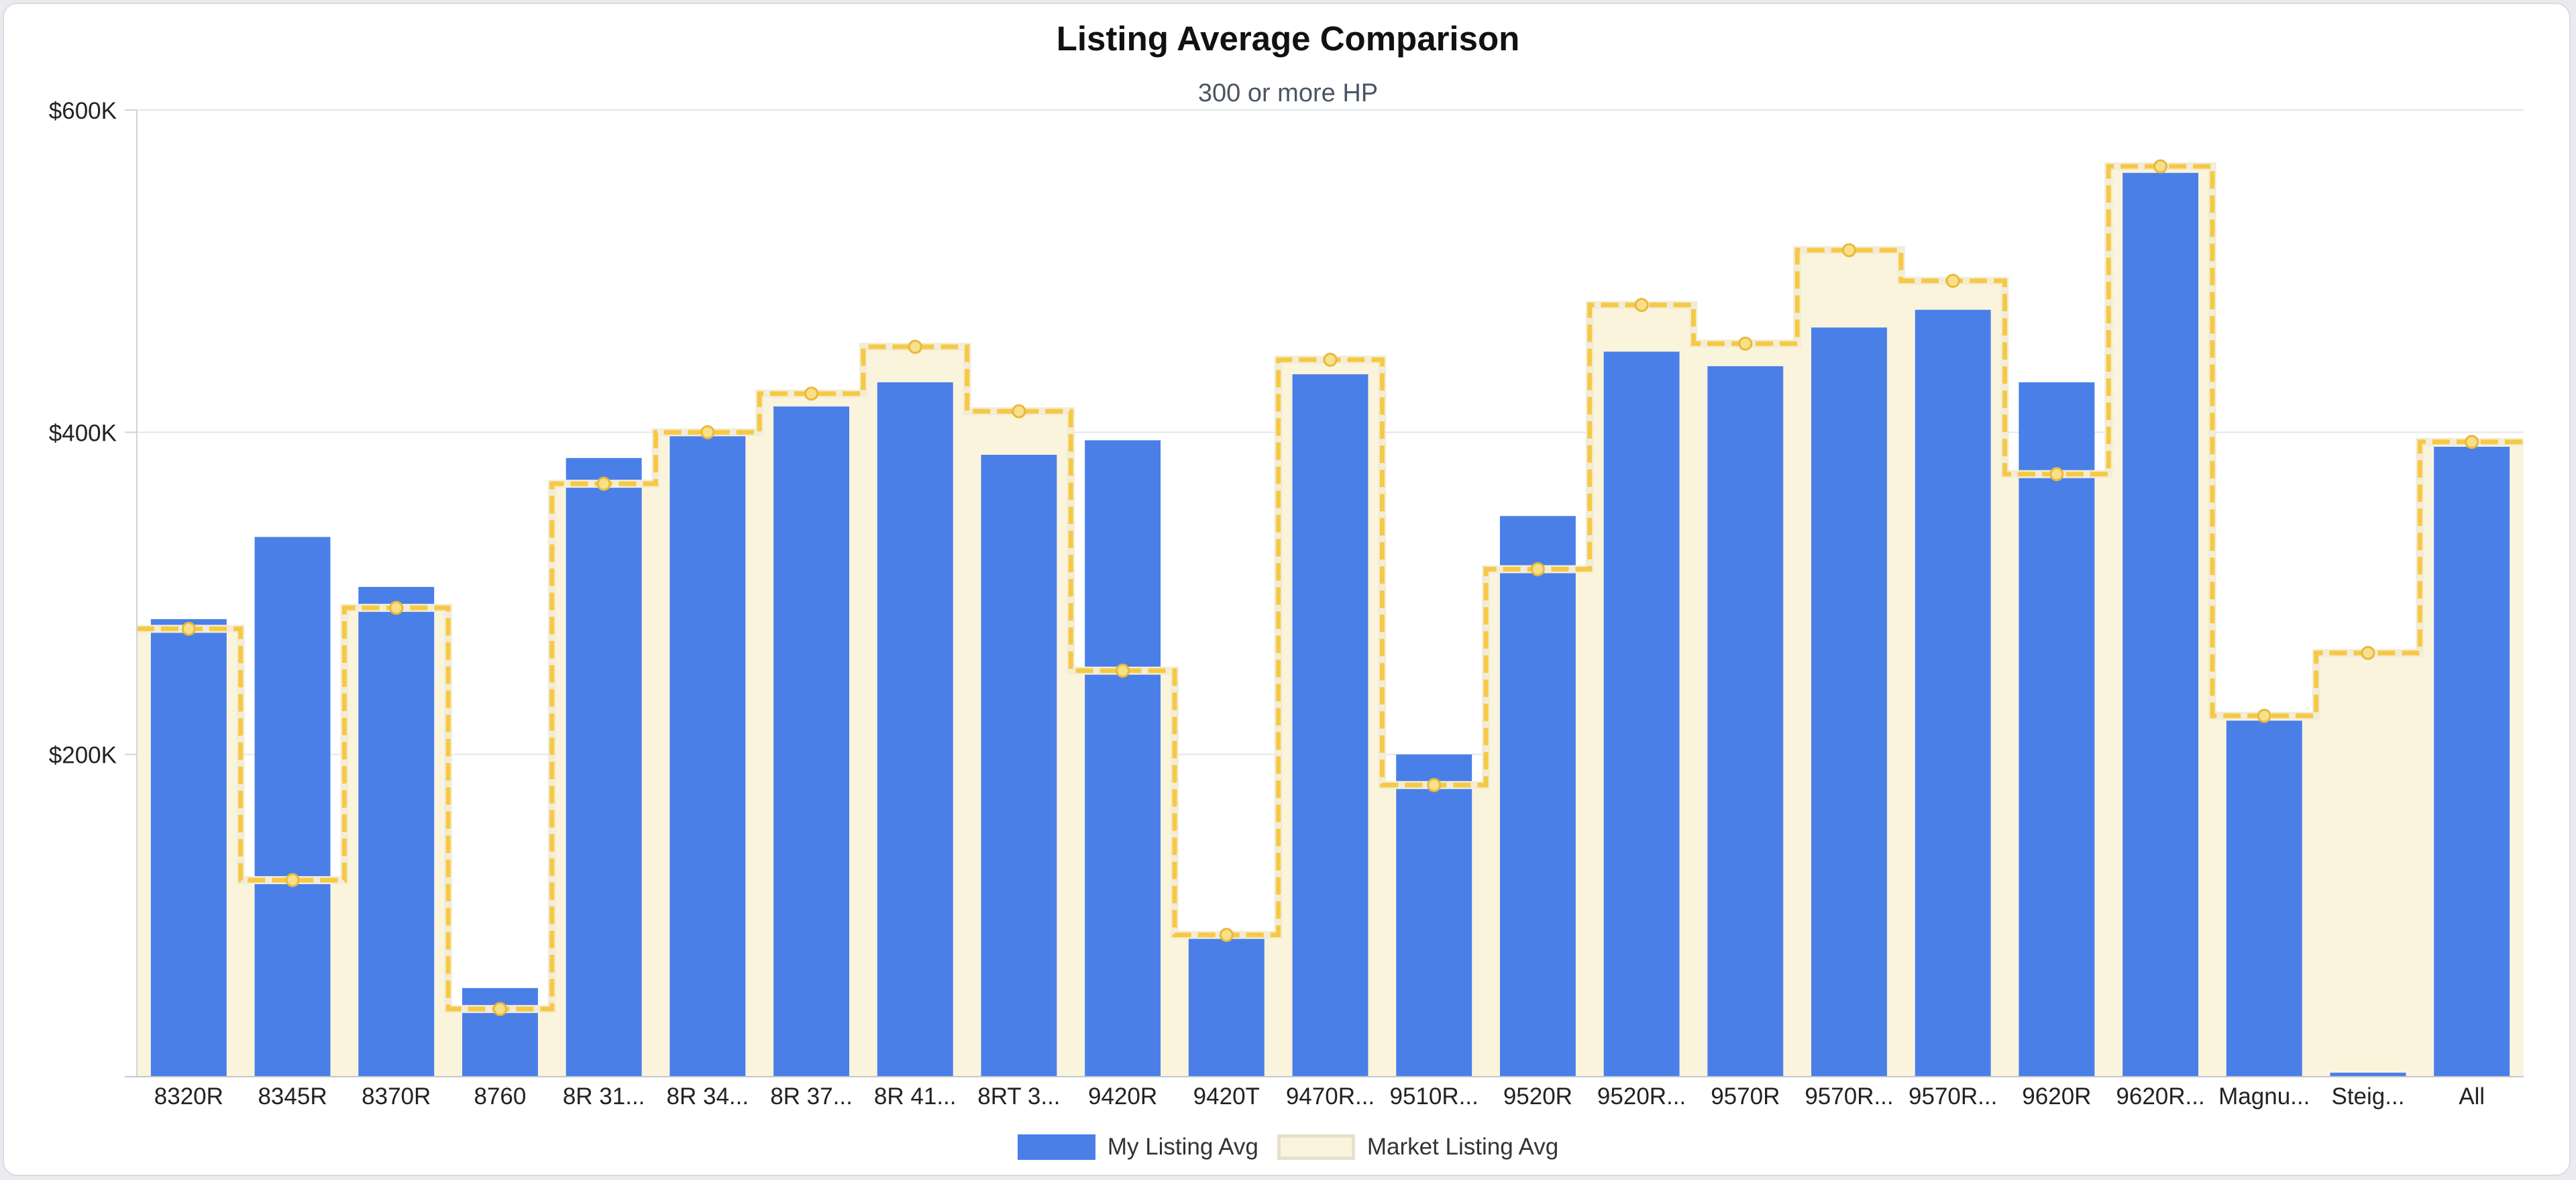 The height and width of the screenshot is (1180, 2576). What do you see at coordinates (2472, 1096) in the screenshot?
I see `x-tick-label: All` at bounding box center [2472, 1096].